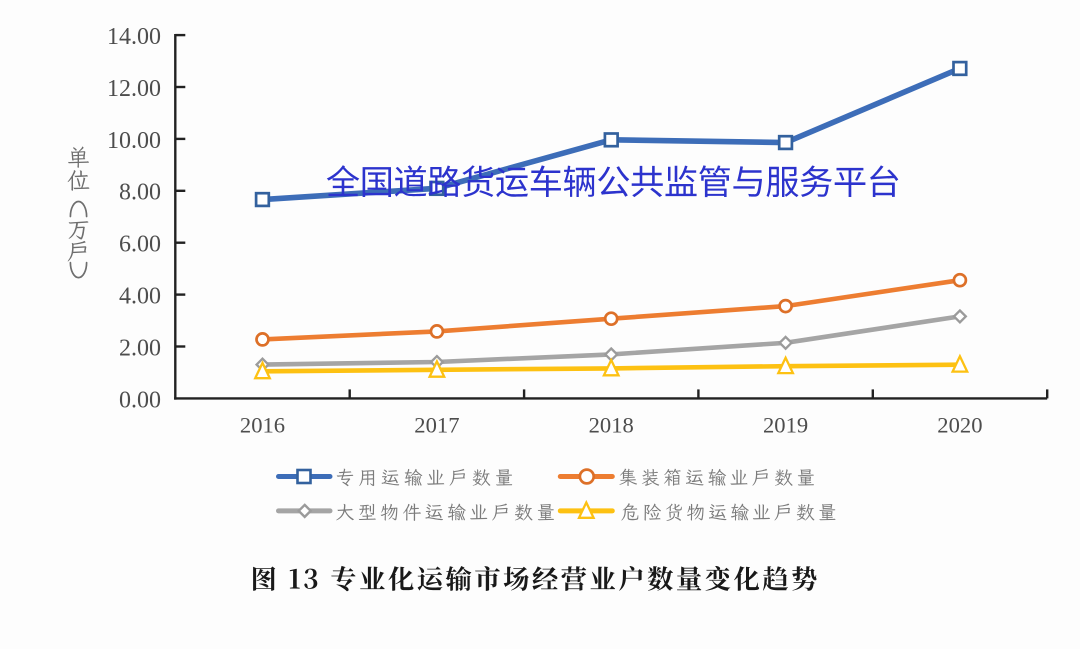 This screenshot has width=1080, height=649. Describe the element at coordinates (262, 425) in the screenshot. I see `svg-text: 2016` at that location.